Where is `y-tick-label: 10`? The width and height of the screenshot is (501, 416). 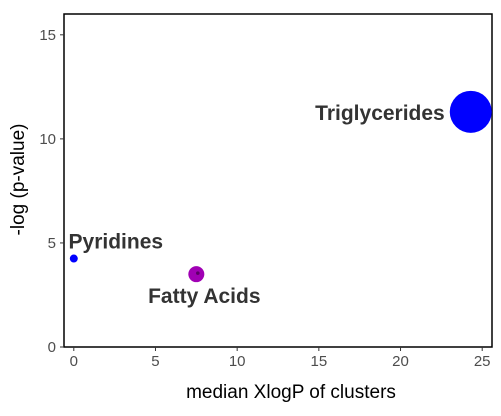
y-tick-label: 10 is located at coordinates (47, 139).